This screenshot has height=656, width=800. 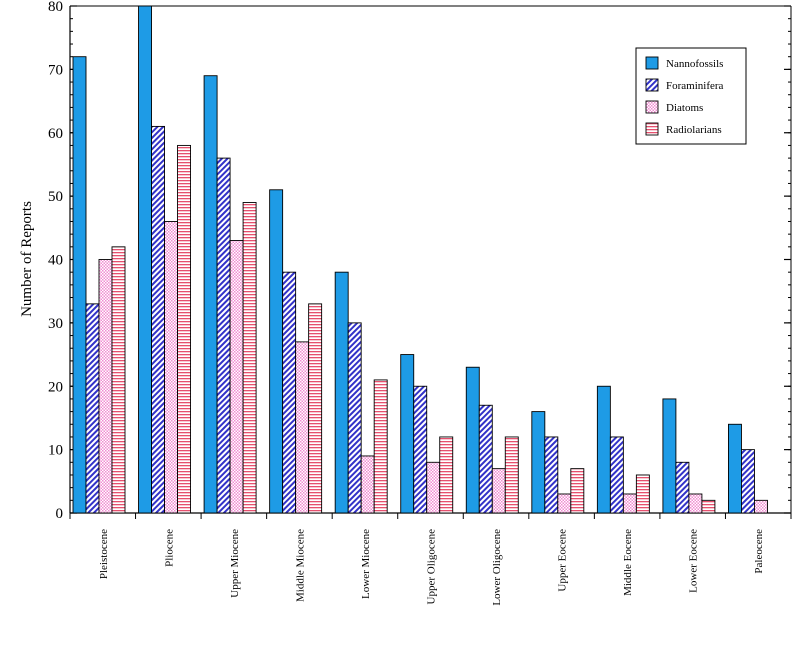 What do you see at coordinates (761, 506) in the screenshot?
I see `bar-diatoms-paleocene` at bounding box center [761, 506].